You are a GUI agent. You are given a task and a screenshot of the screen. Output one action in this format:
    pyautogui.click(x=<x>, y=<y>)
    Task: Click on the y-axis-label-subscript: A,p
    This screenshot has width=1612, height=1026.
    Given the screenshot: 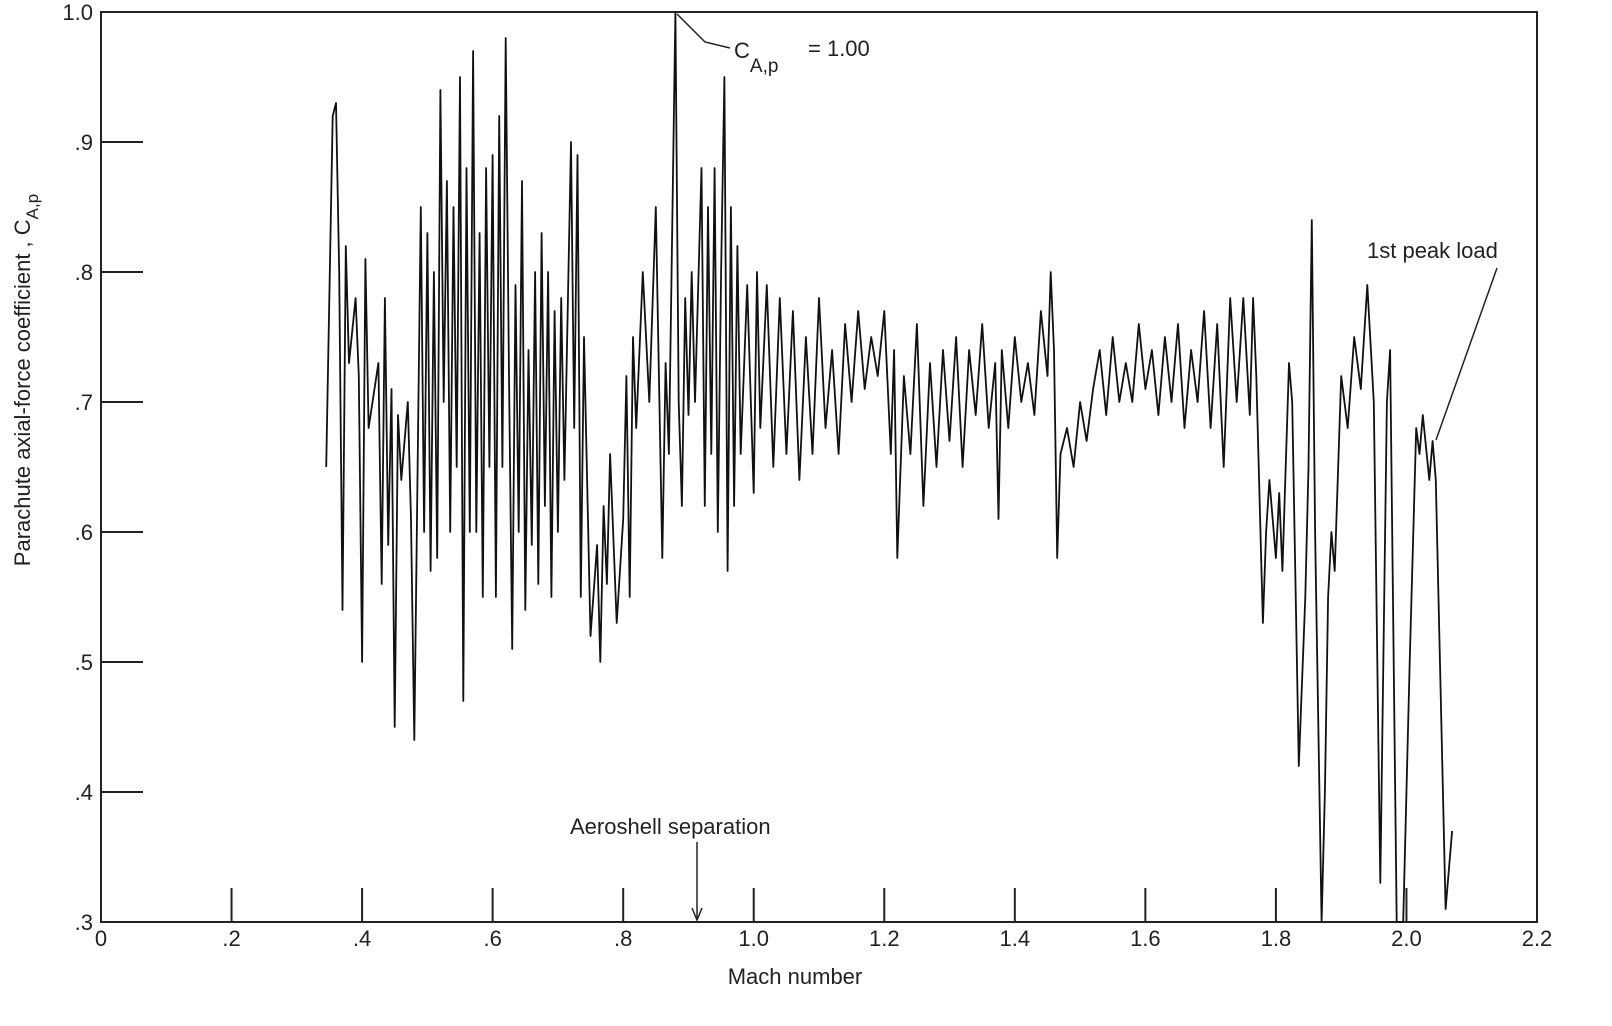 What is the action you would take?
    pyautogui.click(x=32, y=207)
    